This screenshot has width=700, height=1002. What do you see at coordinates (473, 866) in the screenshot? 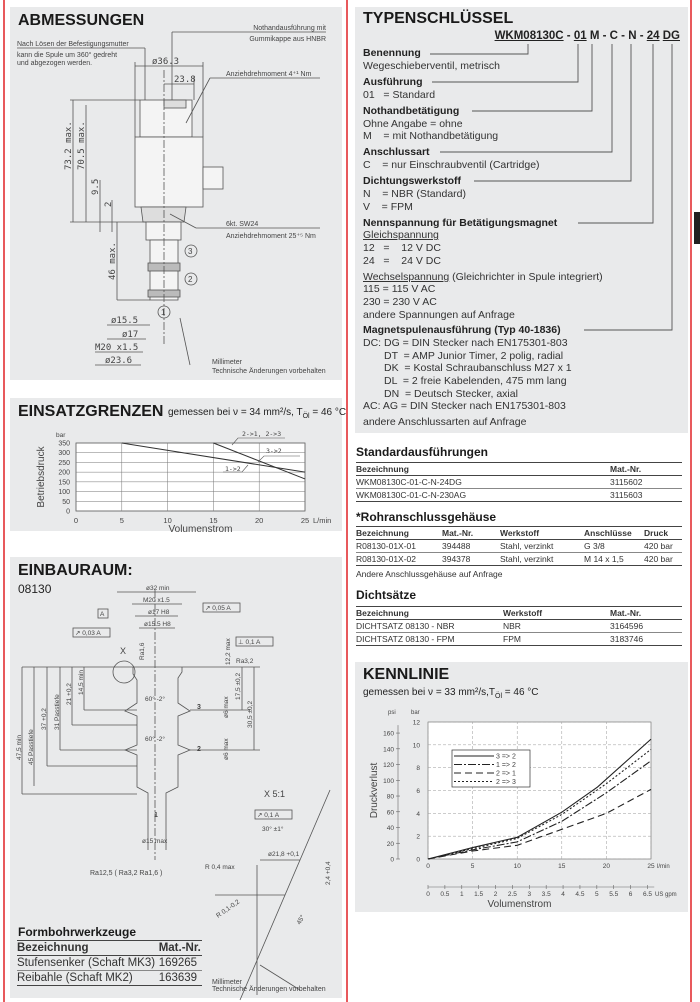
I see `x-tick-label: 5` at bounding box center [473, 866].